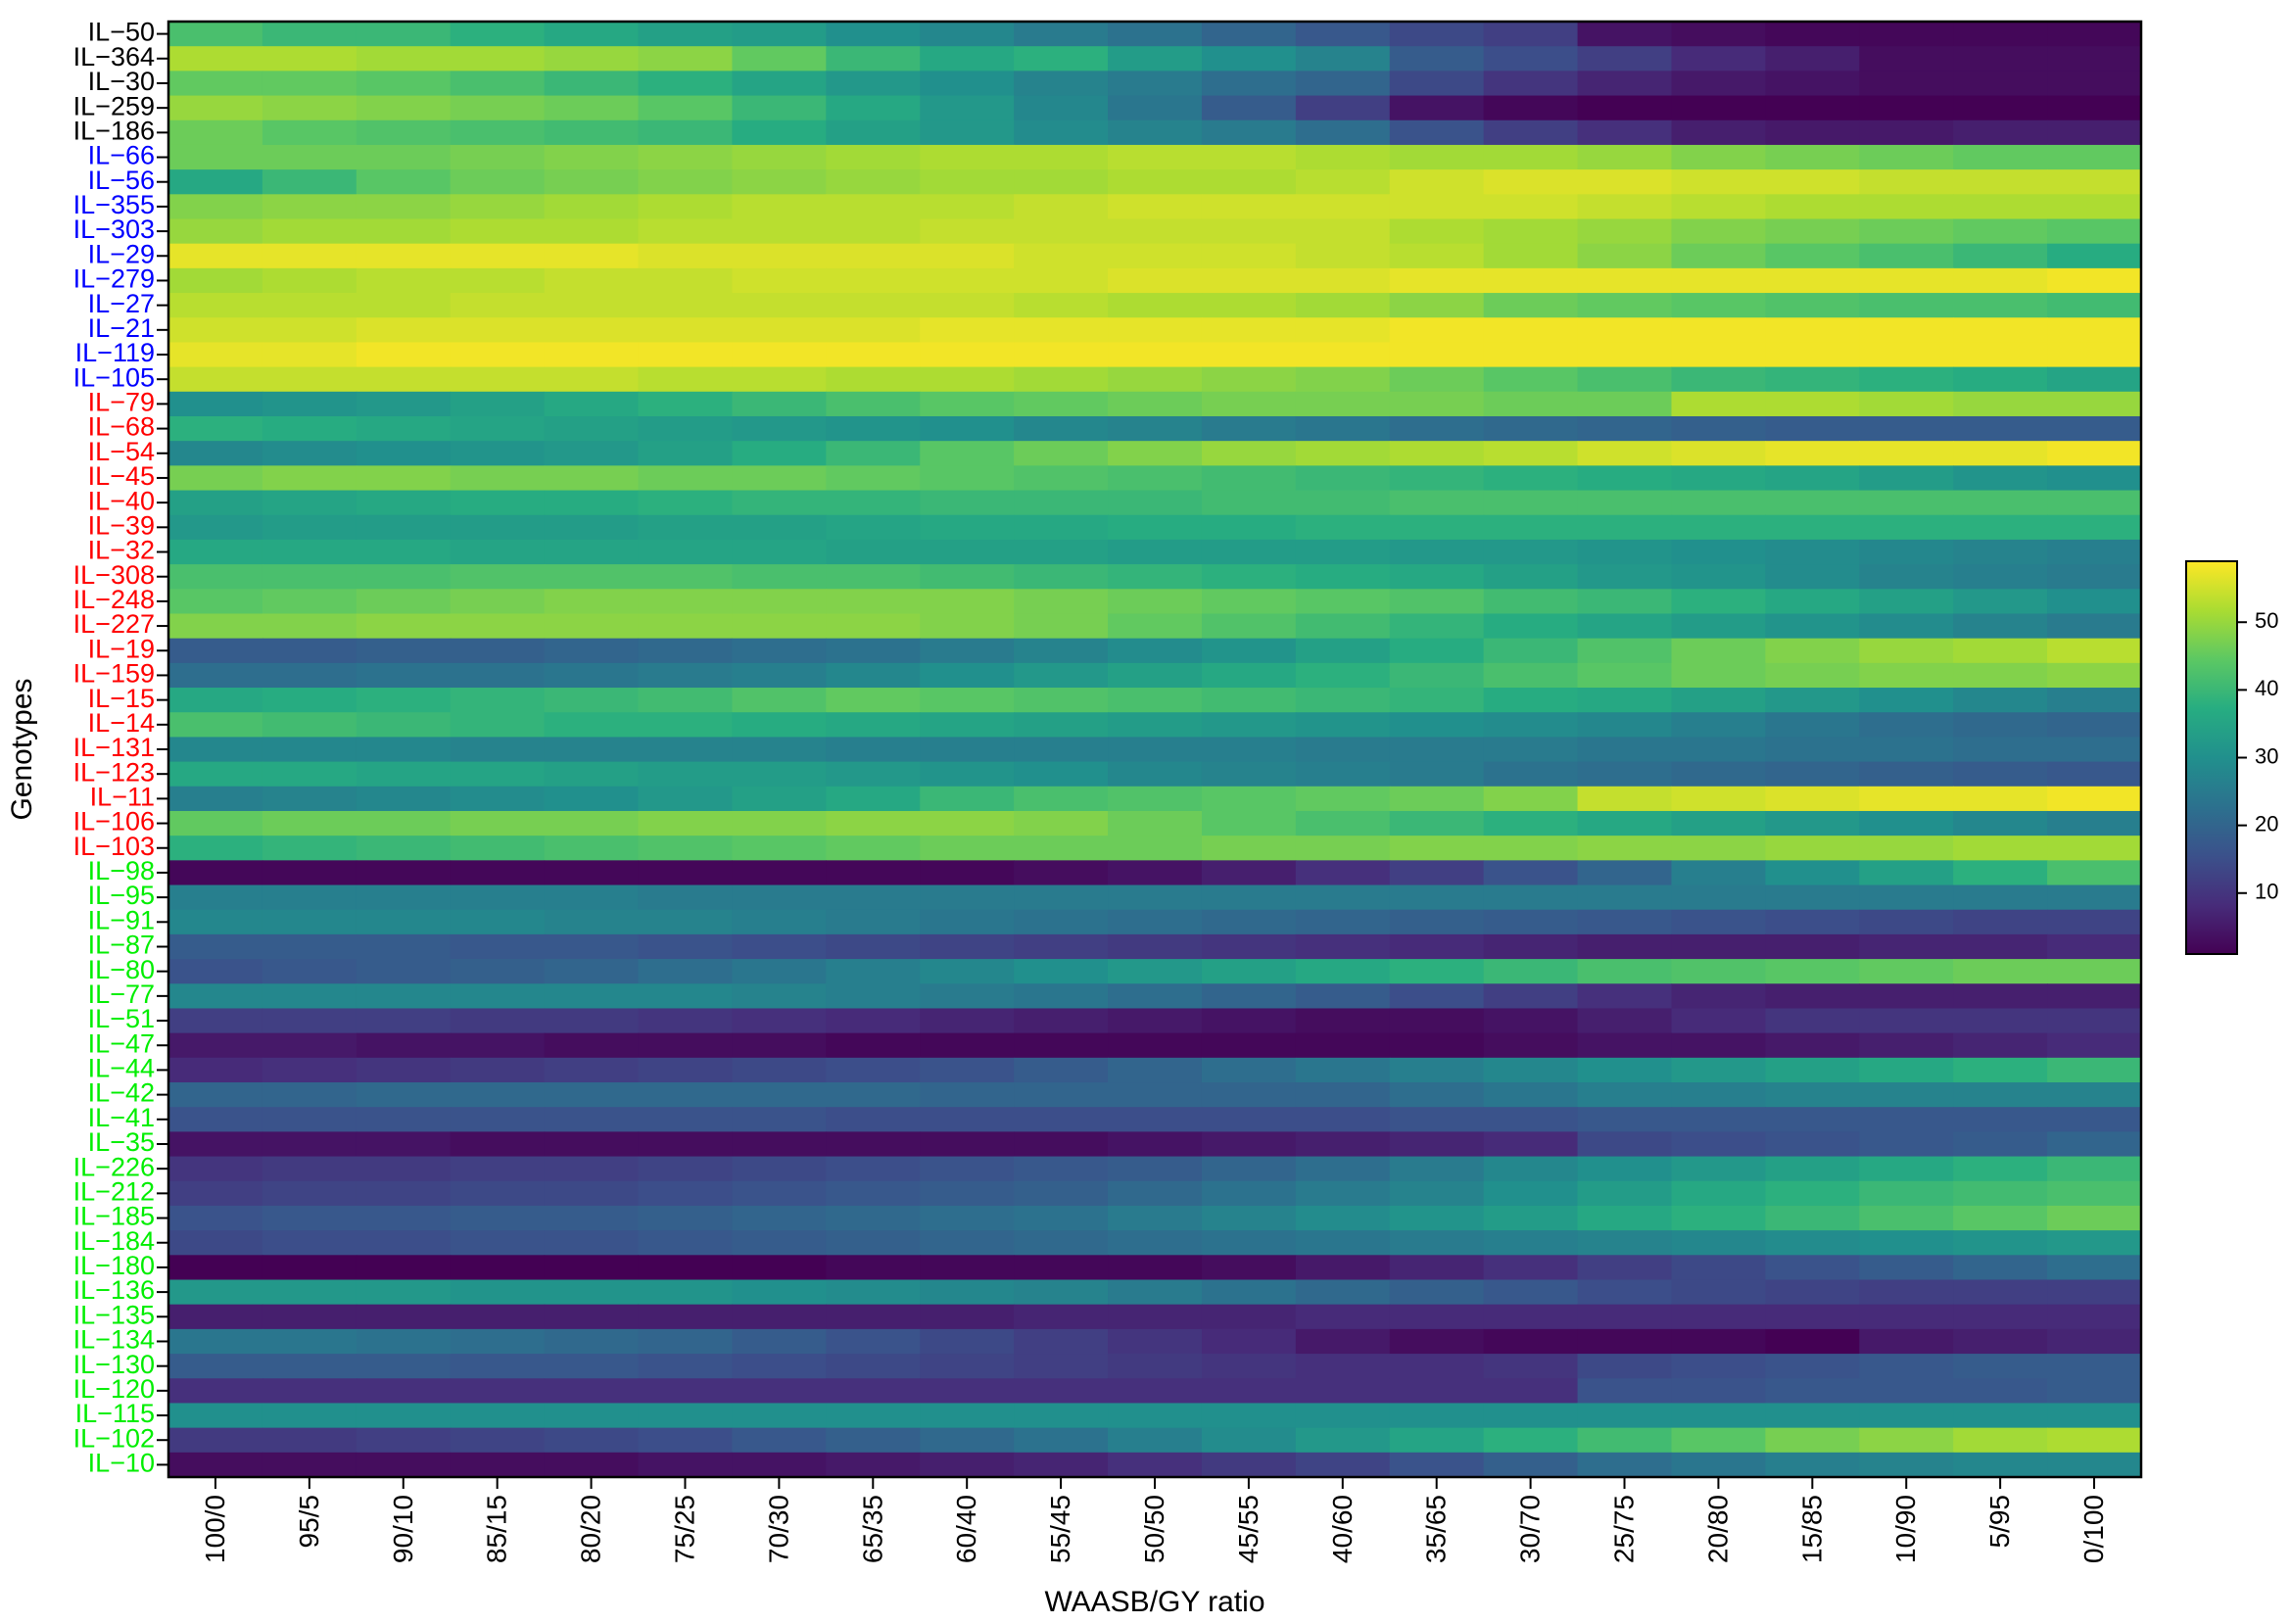 The width and height of the screenshot is (2289, 1624). Describe the element at coordinates (121, 1068) in the screenshot. I see `y-tick-label: IL−44` at that location.